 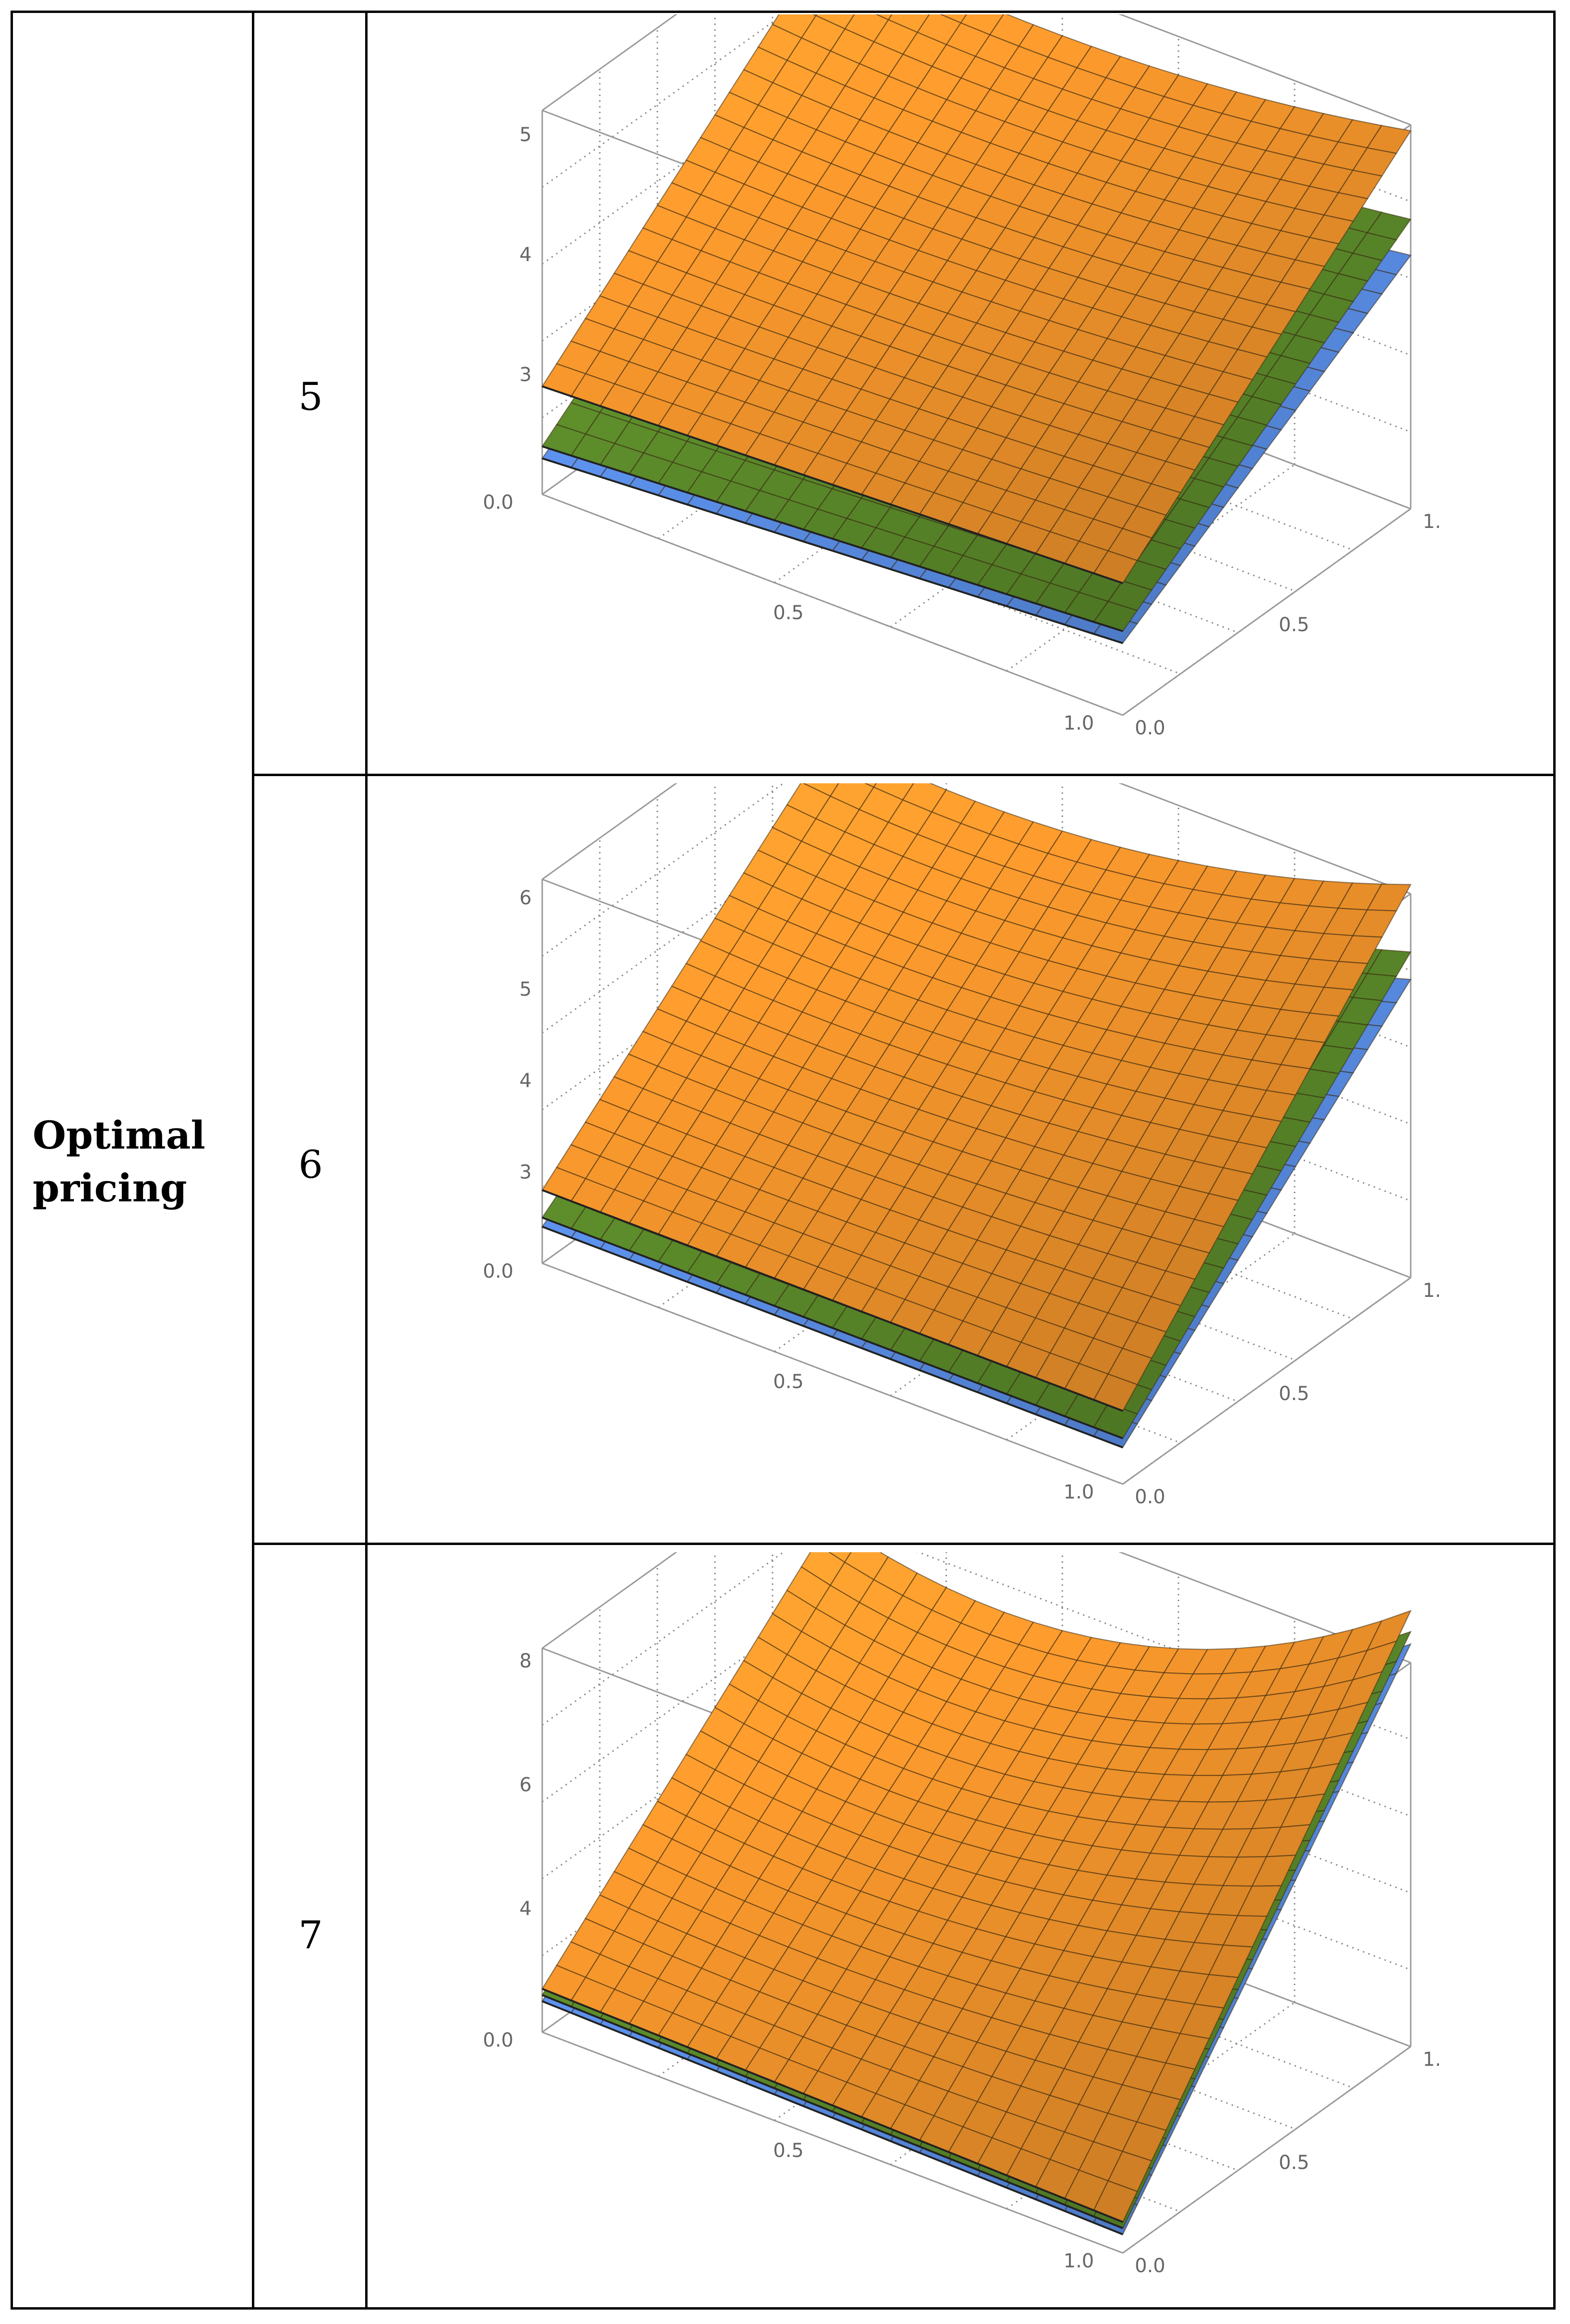 What do you see at coordinates (310, 1935) in the screenshot?
I see `case-number-3: 7` at bounding box center [310, 1935].